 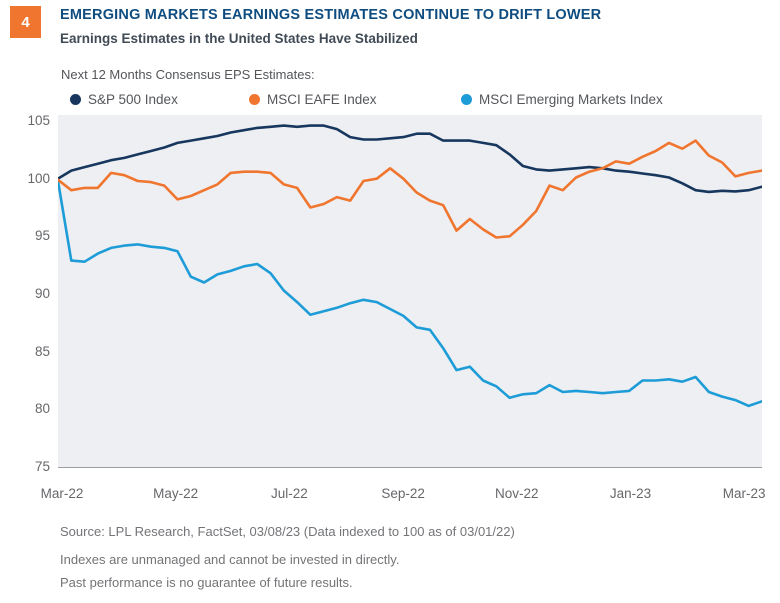 I want to click on legend-item-sp500: S&P 500 Index, so click(x=124, y=99).